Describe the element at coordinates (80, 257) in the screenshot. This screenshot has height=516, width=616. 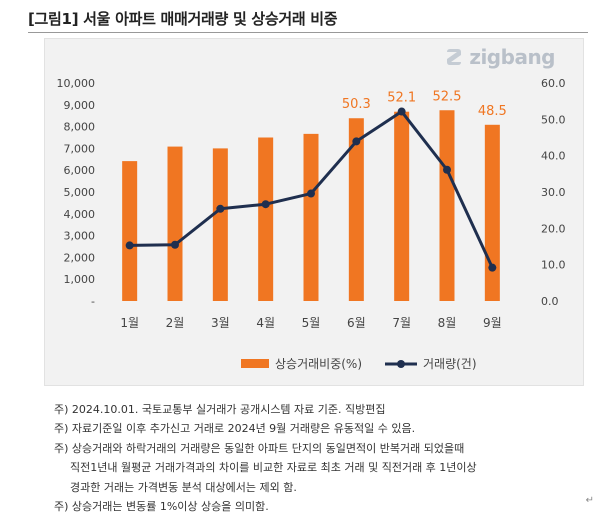
I see `left-axis-tick-label: 2,000` at that location.